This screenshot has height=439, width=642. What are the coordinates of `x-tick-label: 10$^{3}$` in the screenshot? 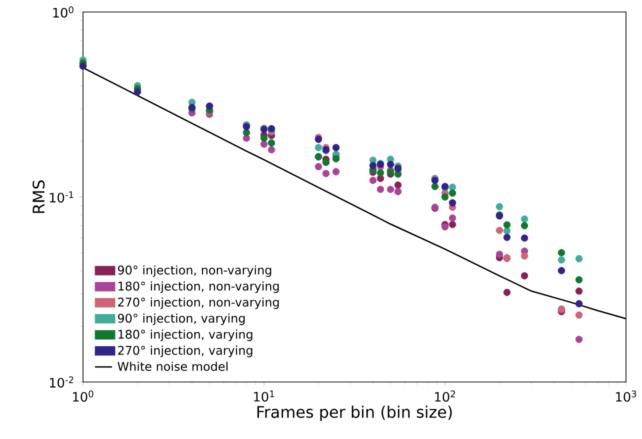 It's located at (626, 396).